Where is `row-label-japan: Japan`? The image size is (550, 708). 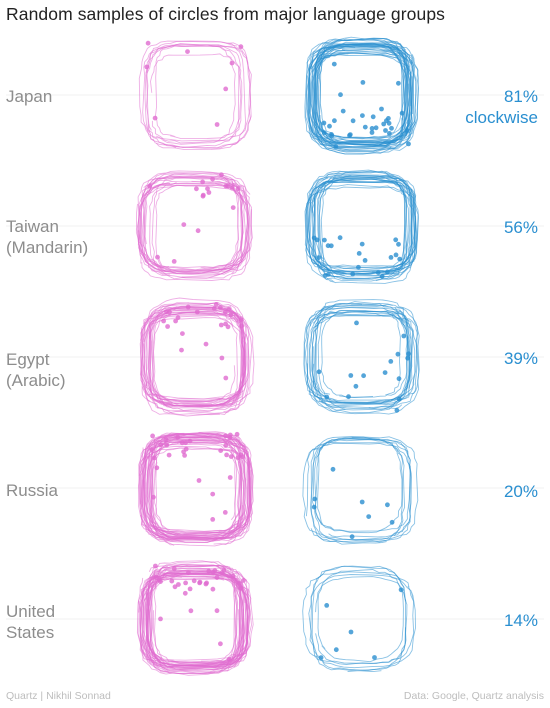 row-label-japan: Japan is located at coordinates (29, 96).